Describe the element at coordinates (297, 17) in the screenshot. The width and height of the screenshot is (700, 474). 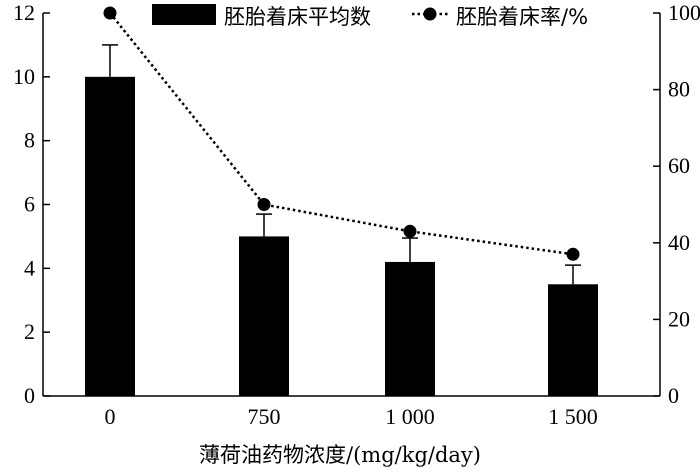
I see `legend-bar-label: 胚胎着床平均数` at that location.